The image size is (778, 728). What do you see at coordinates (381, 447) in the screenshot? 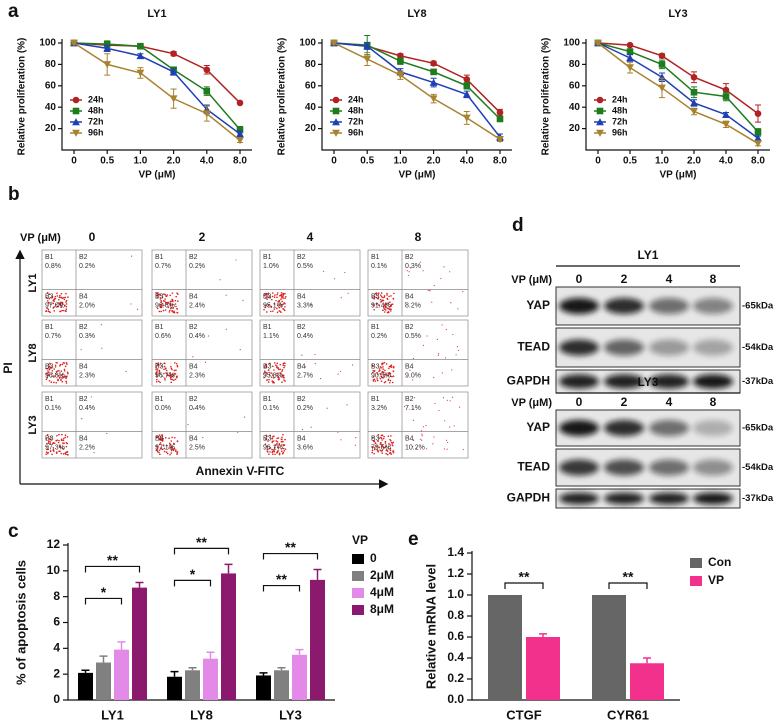
I see `gate-percent: 79.5%` at bounding box center [381, 447].